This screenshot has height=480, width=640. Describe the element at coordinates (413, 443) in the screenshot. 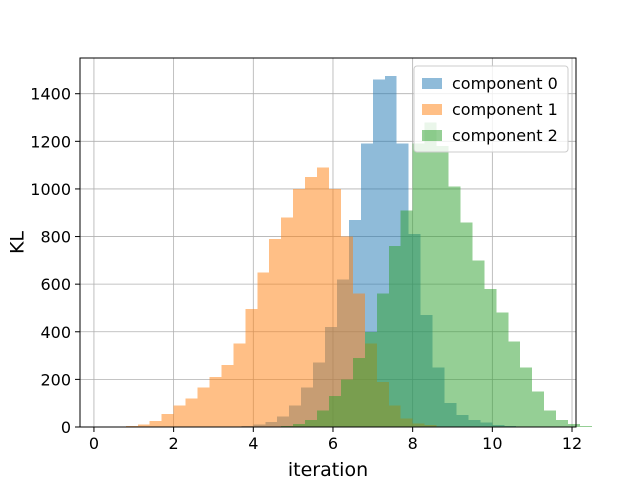

I see `x-tick-label: 8` at that location.